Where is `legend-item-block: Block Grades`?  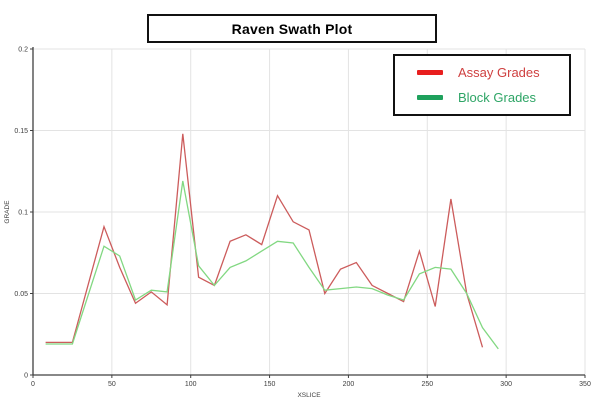 legend-item-block: Block Grades is located at coordinates (493, 97).